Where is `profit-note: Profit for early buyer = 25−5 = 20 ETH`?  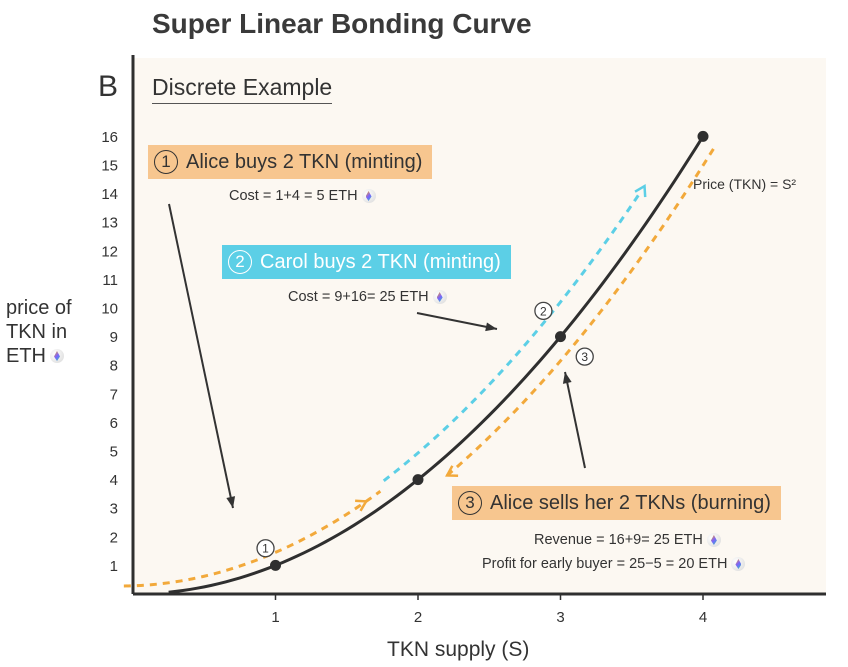 profit-note: Profit for early buyer = 25−5 = 20 ETH is located at coordinates (614, 564).